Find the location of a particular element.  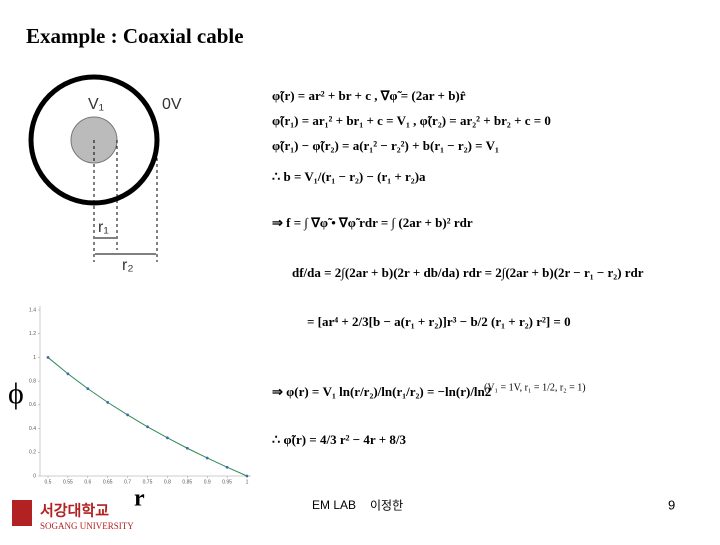

y-tick-label: 0 is located at coordinates (34, 476).